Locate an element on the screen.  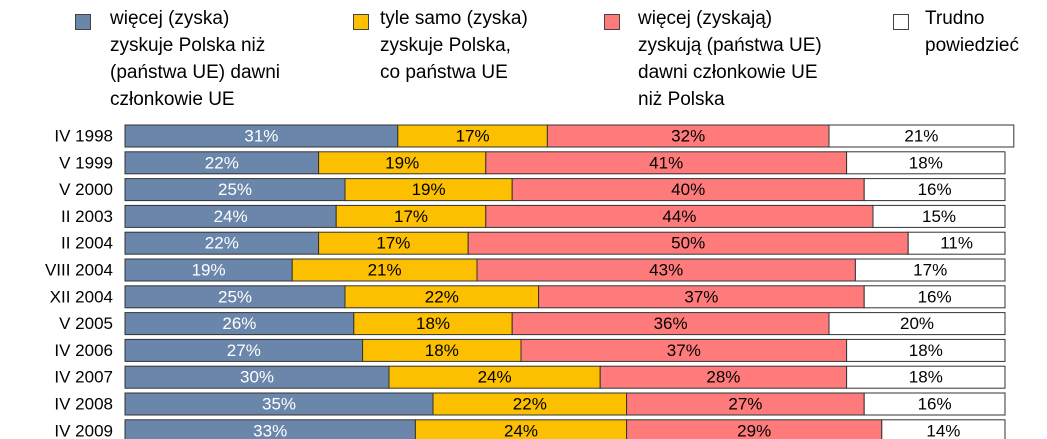
value-label: 35% is located at coordinates (279, 403).